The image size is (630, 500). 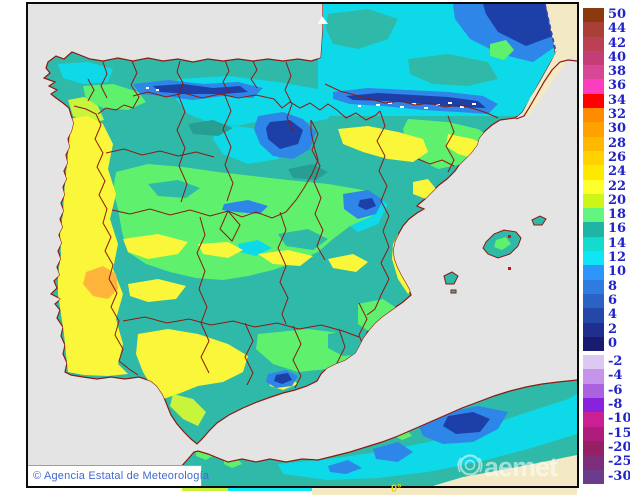 What do you see at coordinates (606, 258) in the screenshot?
I see `scale-entry: 12` at bounding box center [606, 258].